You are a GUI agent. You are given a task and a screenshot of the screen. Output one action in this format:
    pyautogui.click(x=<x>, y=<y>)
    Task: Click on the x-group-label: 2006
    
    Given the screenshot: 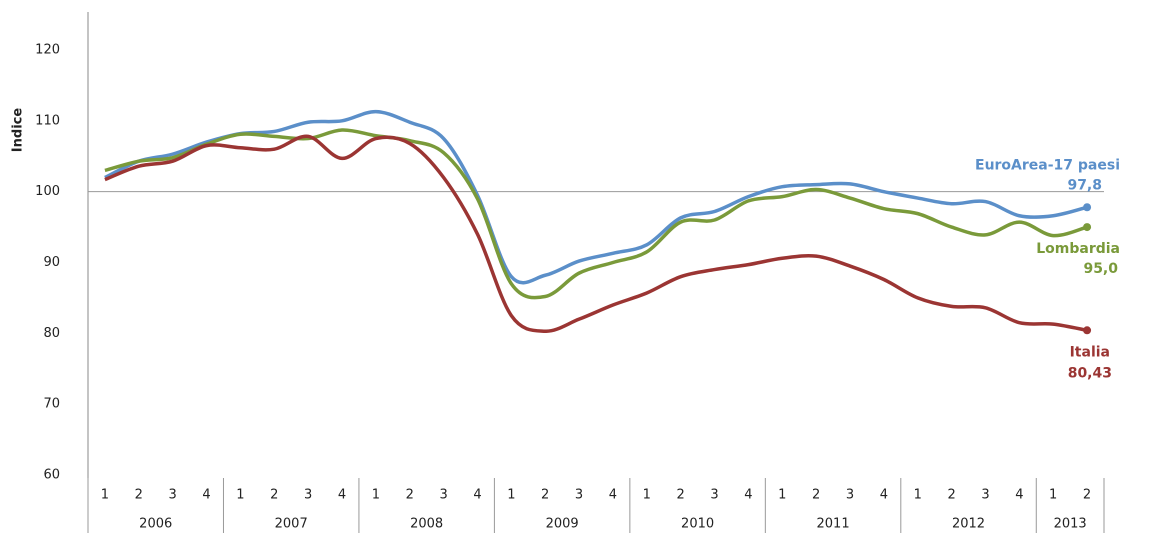 What is the action you would take?
    pyautogui.click(x=155, y=524)
    